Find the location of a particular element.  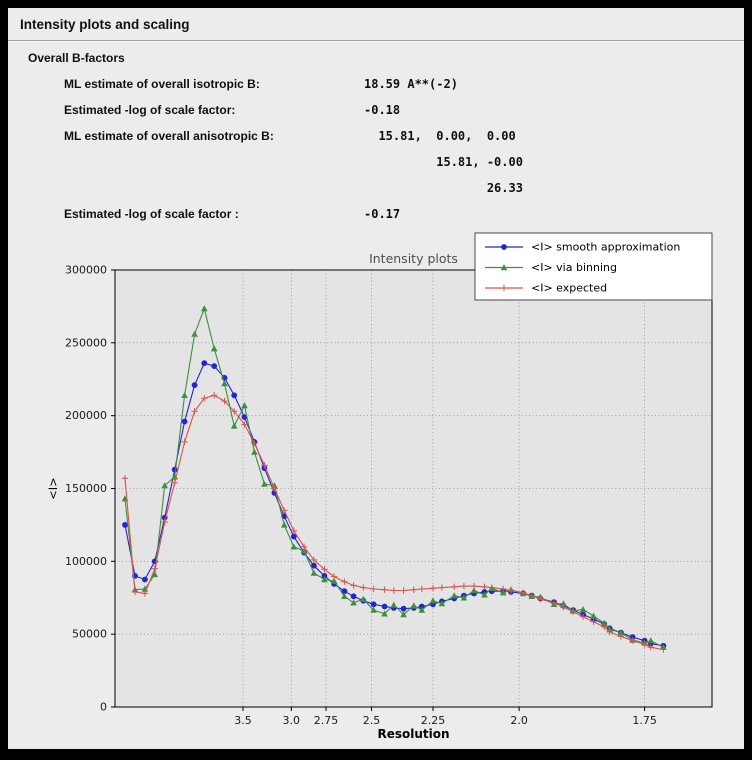

svg-text: 150000 is located at coordinates (86, 488).